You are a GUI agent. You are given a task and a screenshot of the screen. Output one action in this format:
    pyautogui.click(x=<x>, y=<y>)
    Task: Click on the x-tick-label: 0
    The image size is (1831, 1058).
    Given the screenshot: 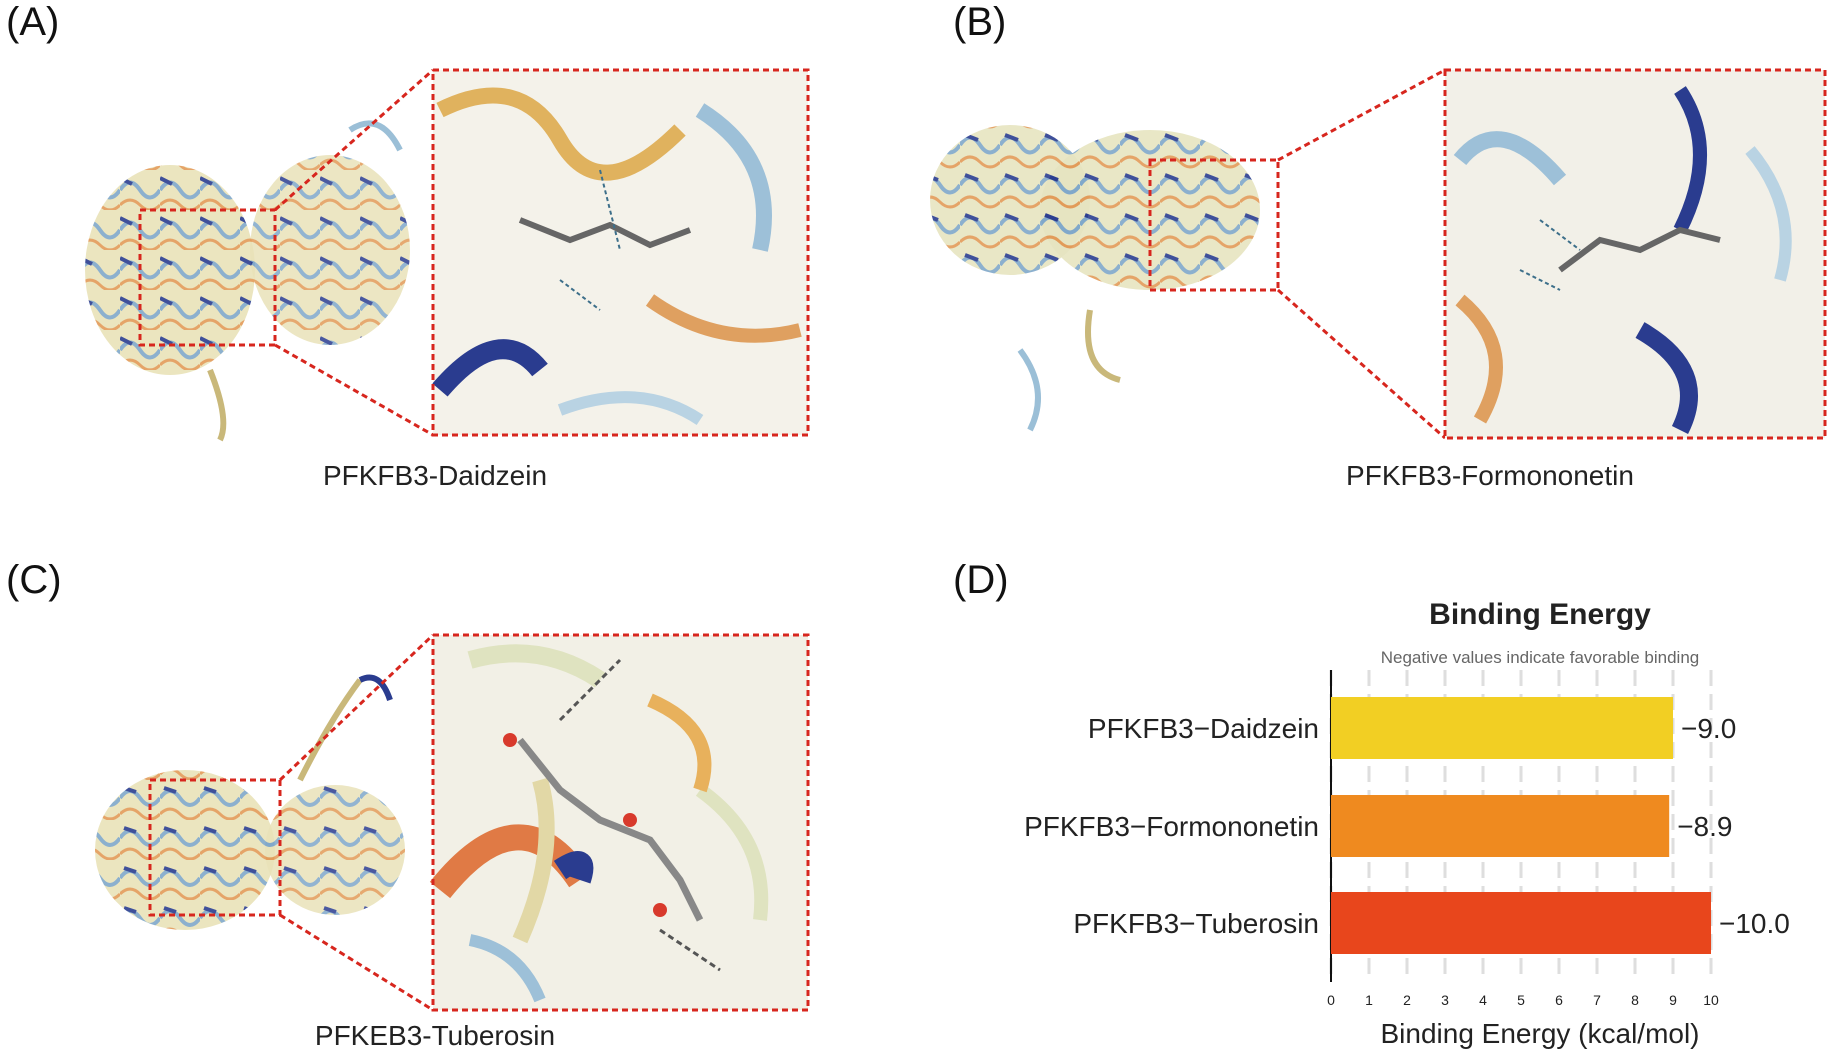 What is the action you would take?
    pyautogui.click(x=1331, y=1000)
    